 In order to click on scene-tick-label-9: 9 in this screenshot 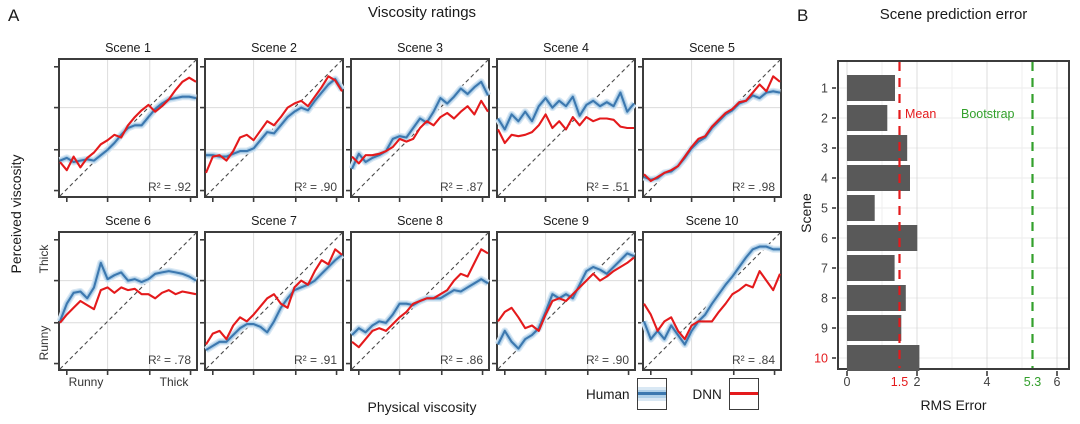, I will do `click(824, 329)`.